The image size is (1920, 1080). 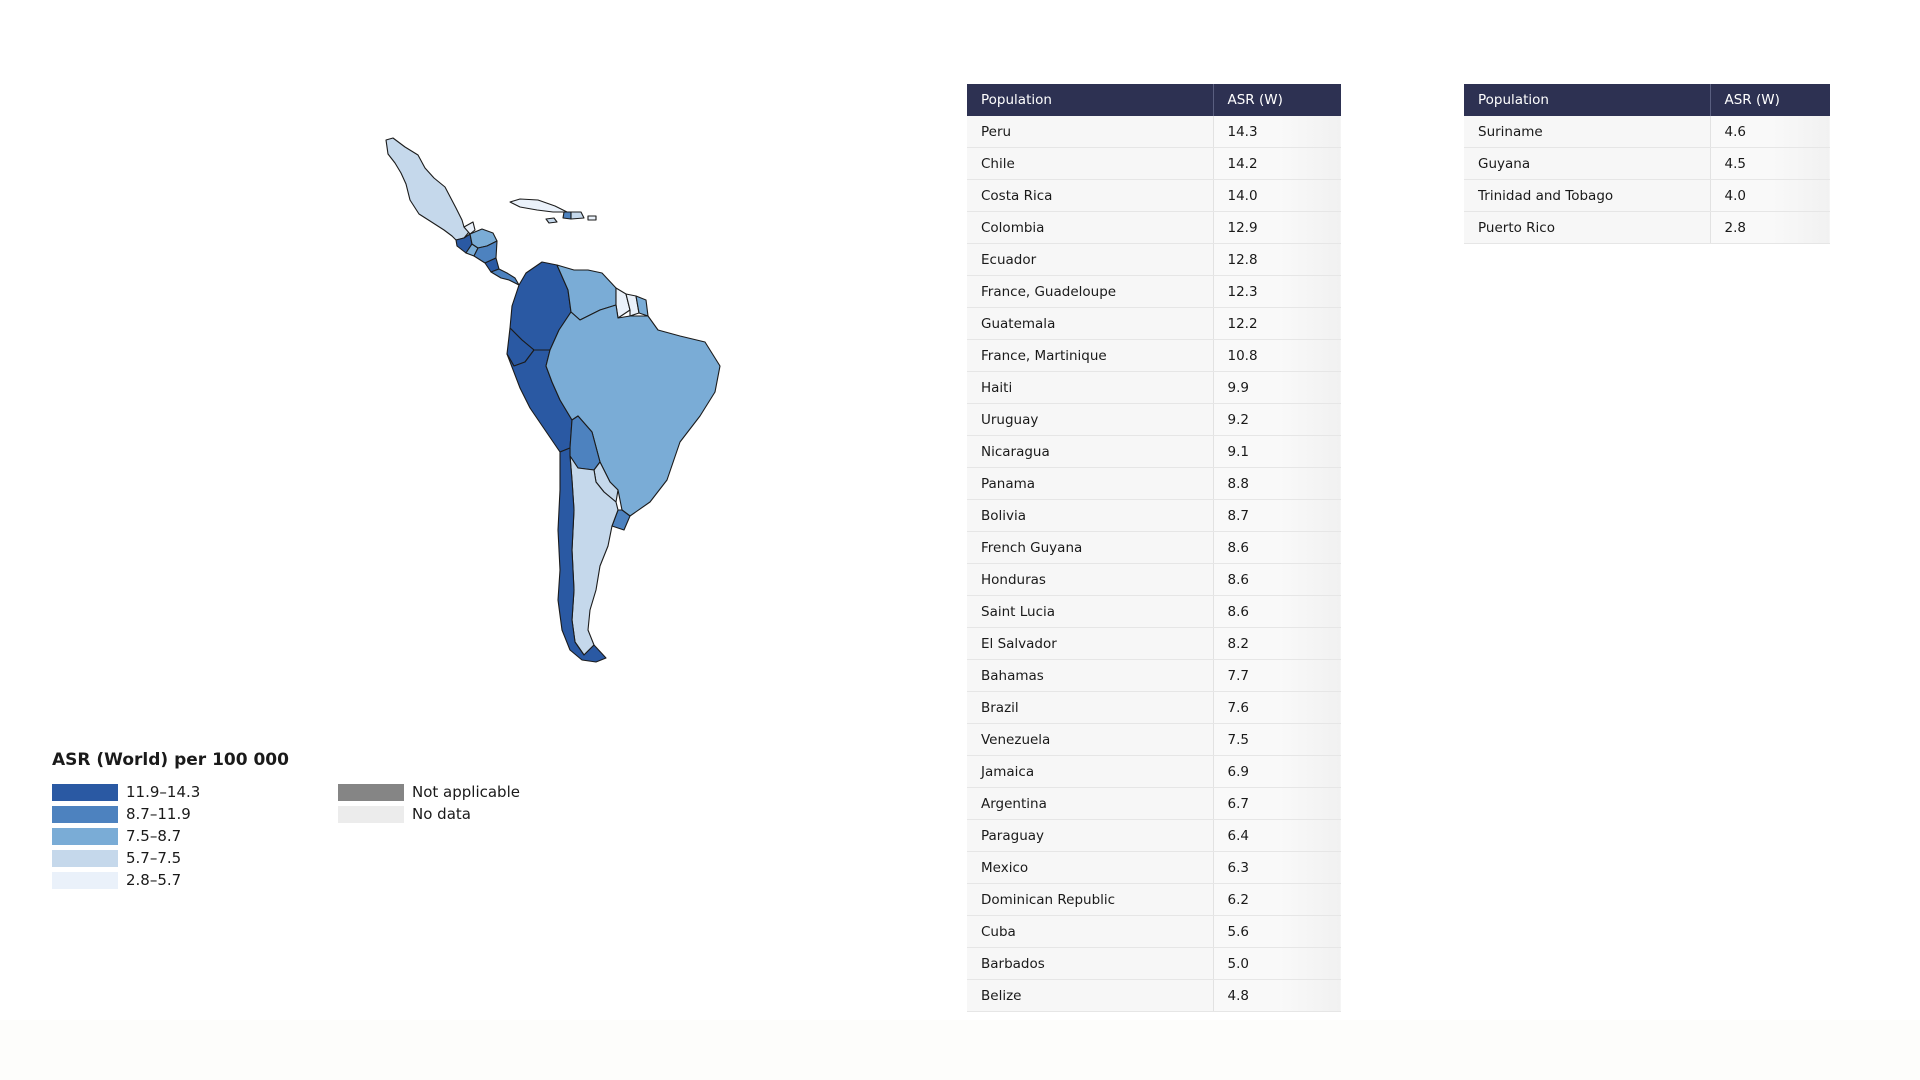 What do you see at coordinates (1276, 803) in the screenshot?
I see `asr-value-cell: 6.7` at bounding box center [1276, 803].